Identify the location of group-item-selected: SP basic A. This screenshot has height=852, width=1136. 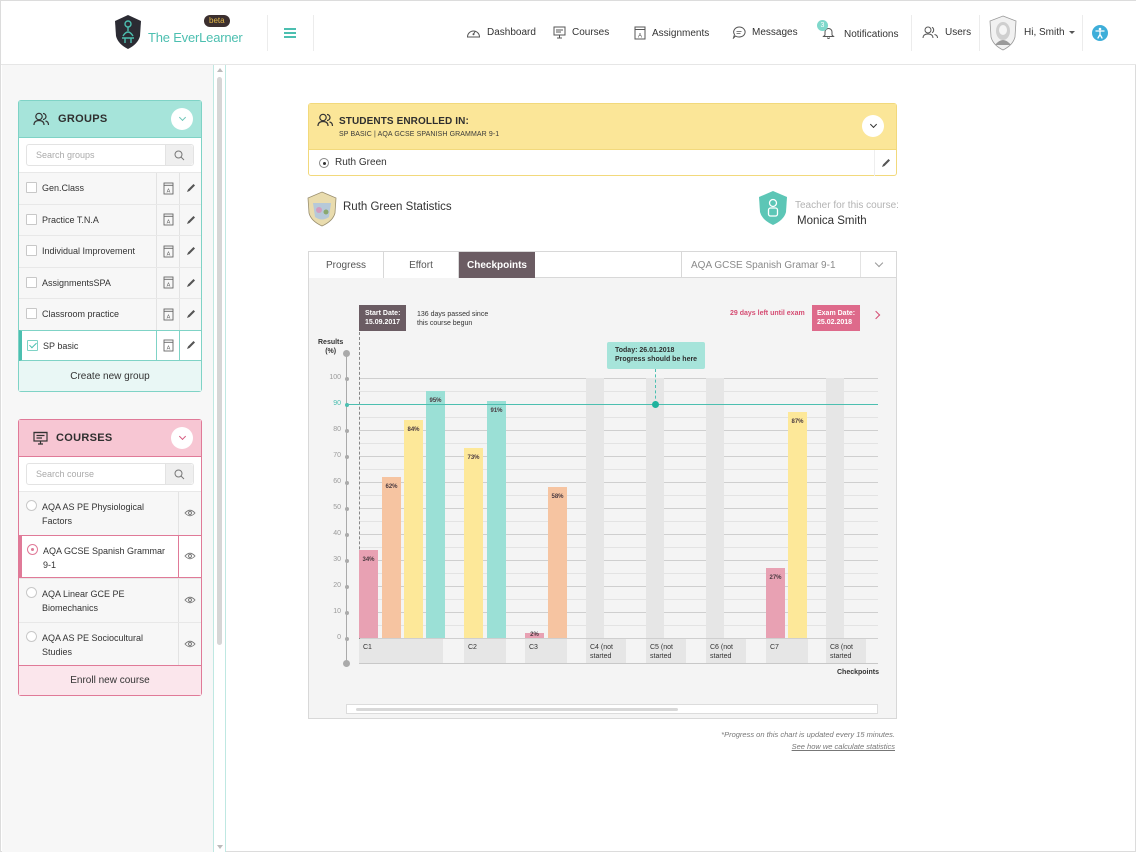
(110, 345).